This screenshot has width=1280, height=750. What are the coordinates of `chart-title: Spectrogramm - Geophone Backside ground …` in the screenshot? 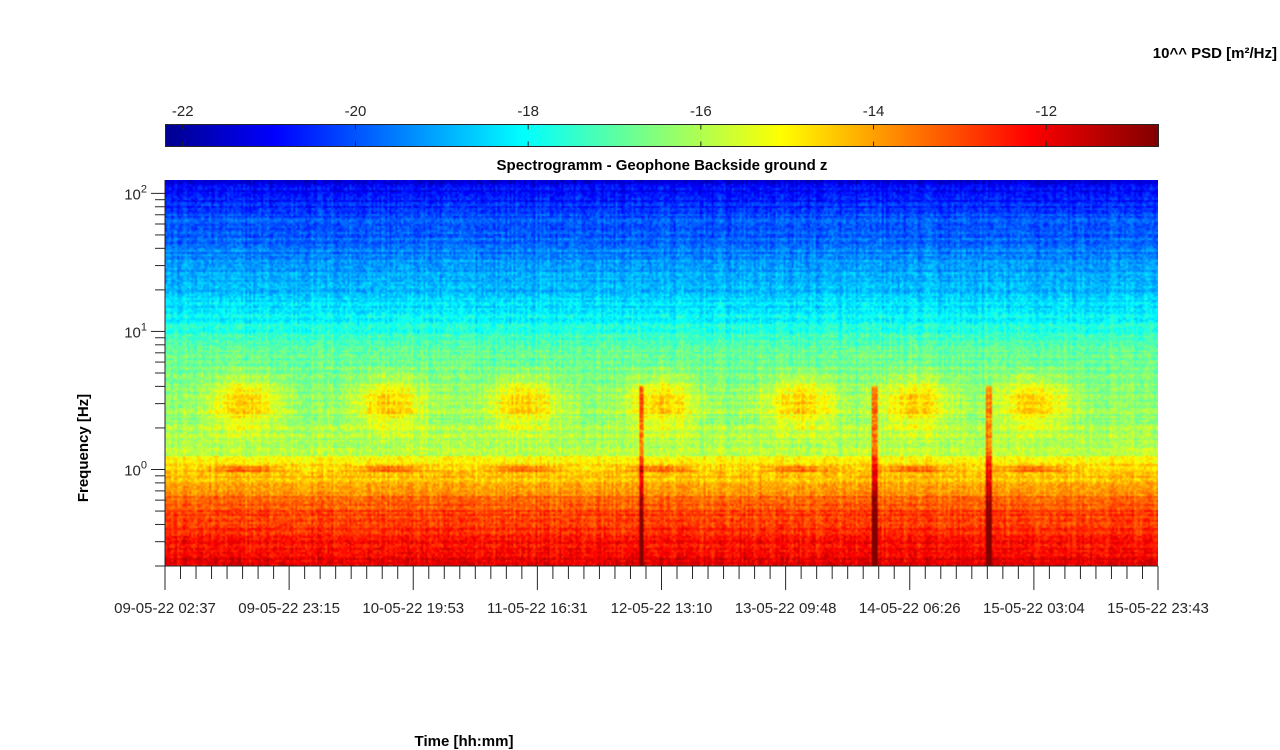 It's located at (662, 165).